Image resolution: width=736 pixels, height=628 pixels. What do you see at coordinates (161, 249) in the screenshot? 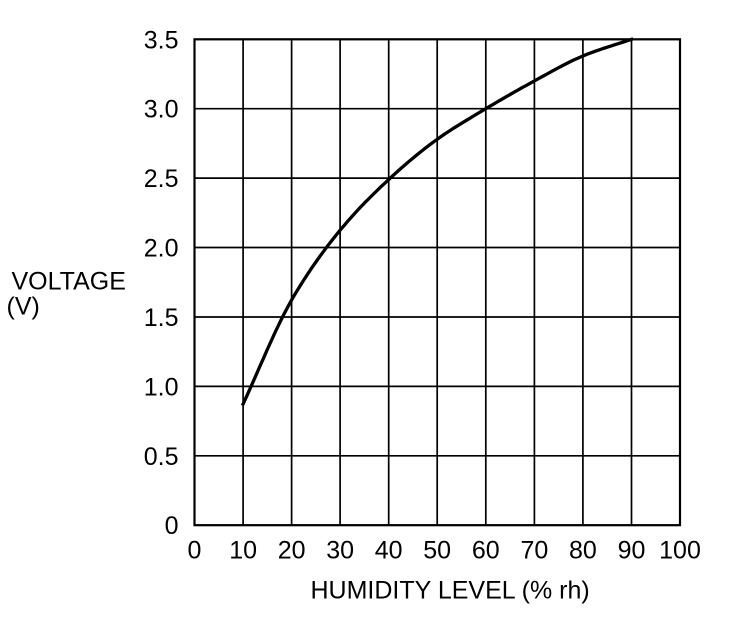
I see `svg-text: 2.0` at bounding box center [161, 249].